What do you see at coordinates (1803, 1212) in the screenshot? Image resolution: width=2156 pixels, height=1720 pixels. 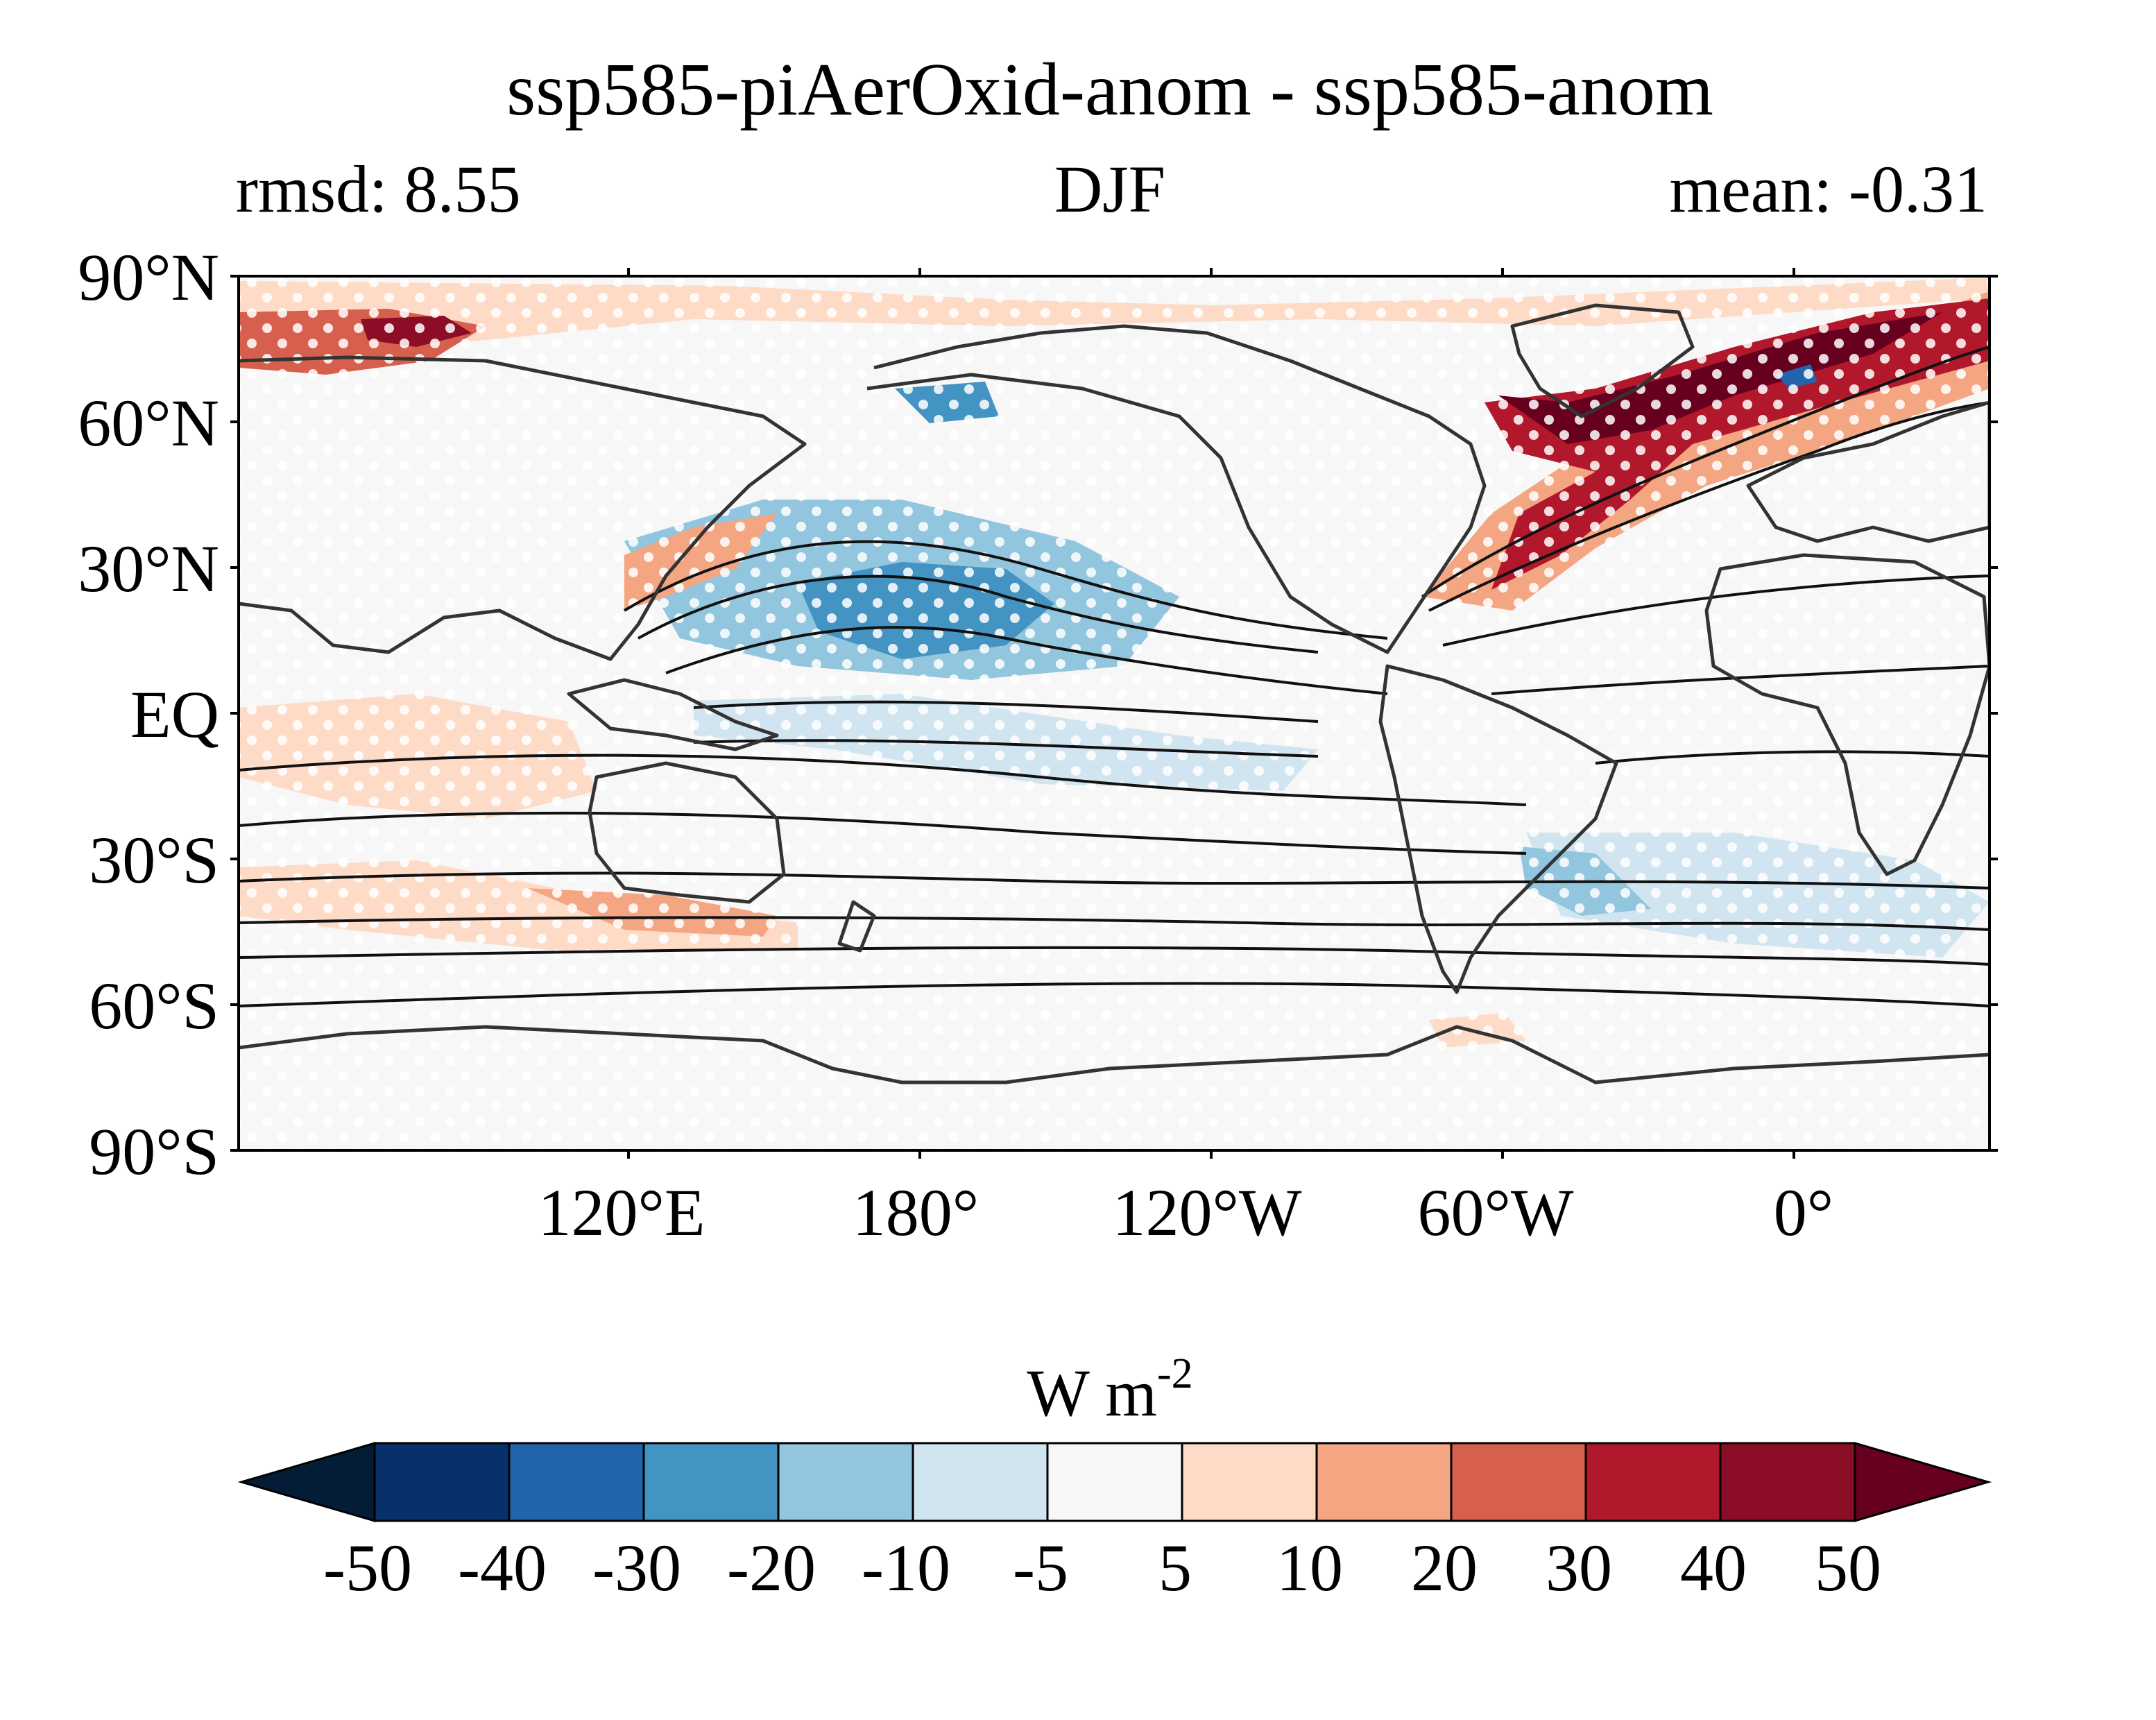 I see `lon-label: 0°` at bounding box center [1803, 1212].